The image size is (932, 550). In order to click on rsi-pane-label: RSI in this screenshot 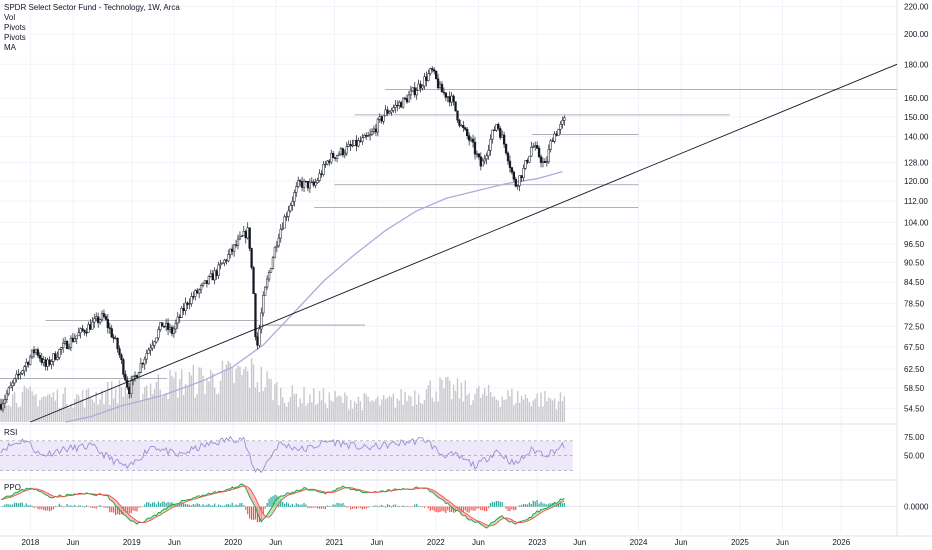, I will do `click(11, 432)`.